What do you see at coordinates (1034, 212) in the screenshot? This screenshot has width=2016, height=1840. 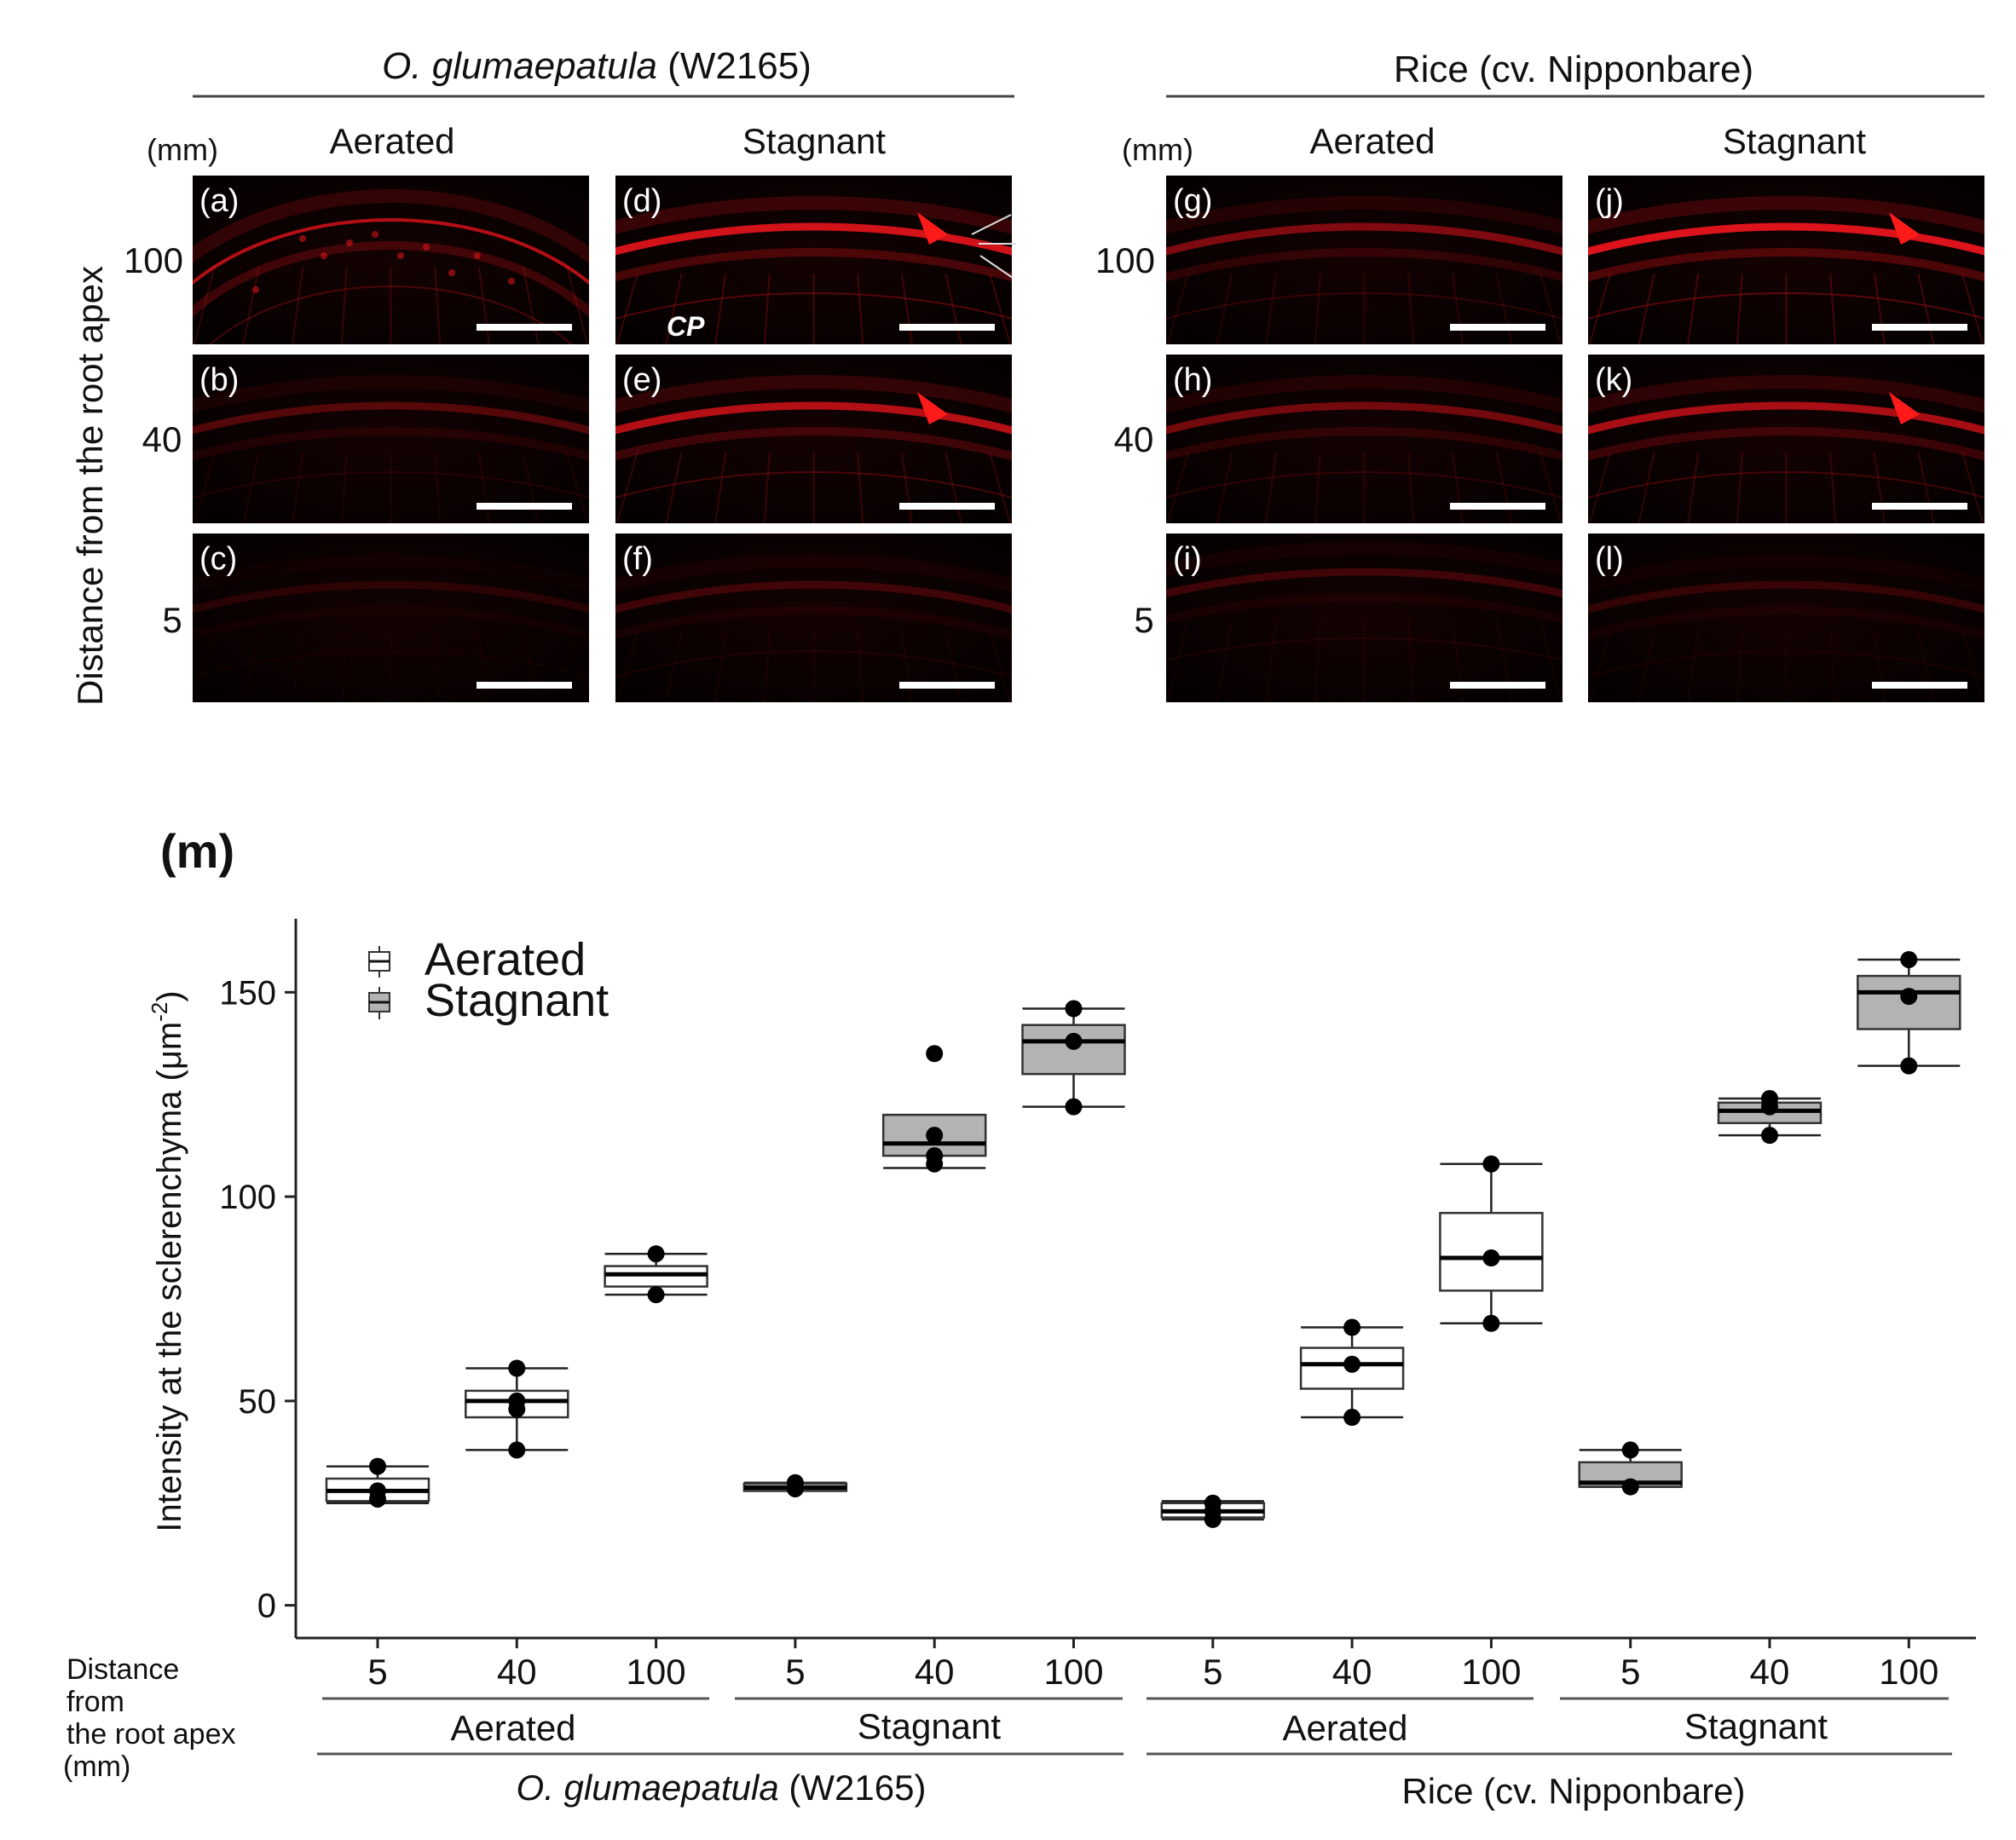 I see `annotation-epi: epi` at bounding box center [1034, 212].